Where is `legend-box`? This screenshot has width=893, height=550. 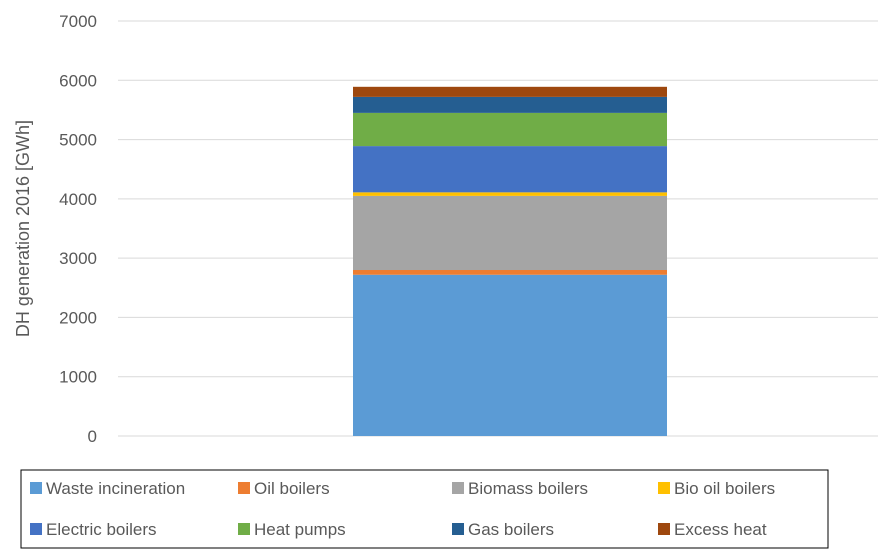
legend-box is located at coordinates (424, 509).